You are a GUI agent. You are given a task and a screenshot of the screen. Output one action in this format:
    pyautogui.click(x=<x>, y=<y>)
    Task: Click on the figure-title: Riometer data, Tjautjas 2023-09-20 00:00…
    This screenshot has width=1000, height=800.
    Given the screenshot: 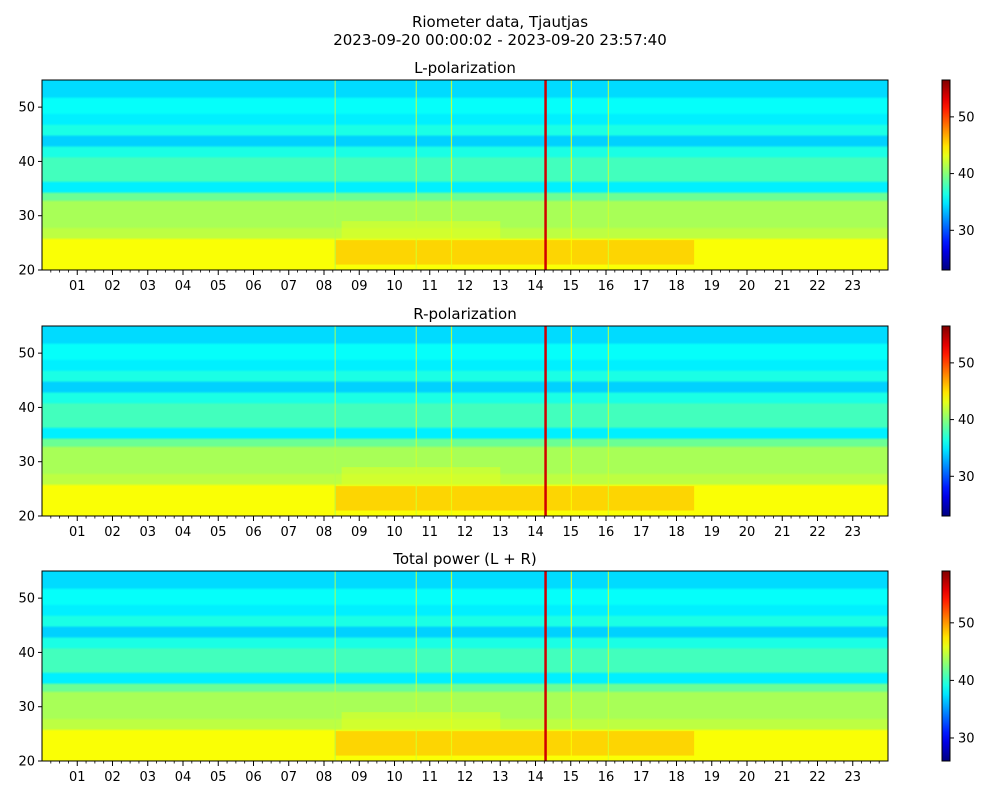 What is the action you would take?
    pyautogui.click(x=500, y=31)
    